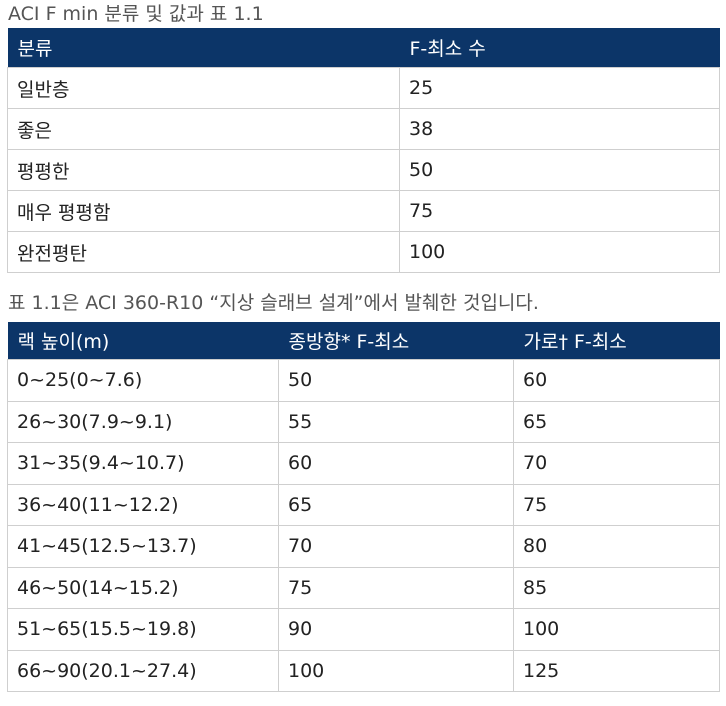 The image size is (726, 706). I want to click on table-row: 매우 평평함 75, so click(363, 211).